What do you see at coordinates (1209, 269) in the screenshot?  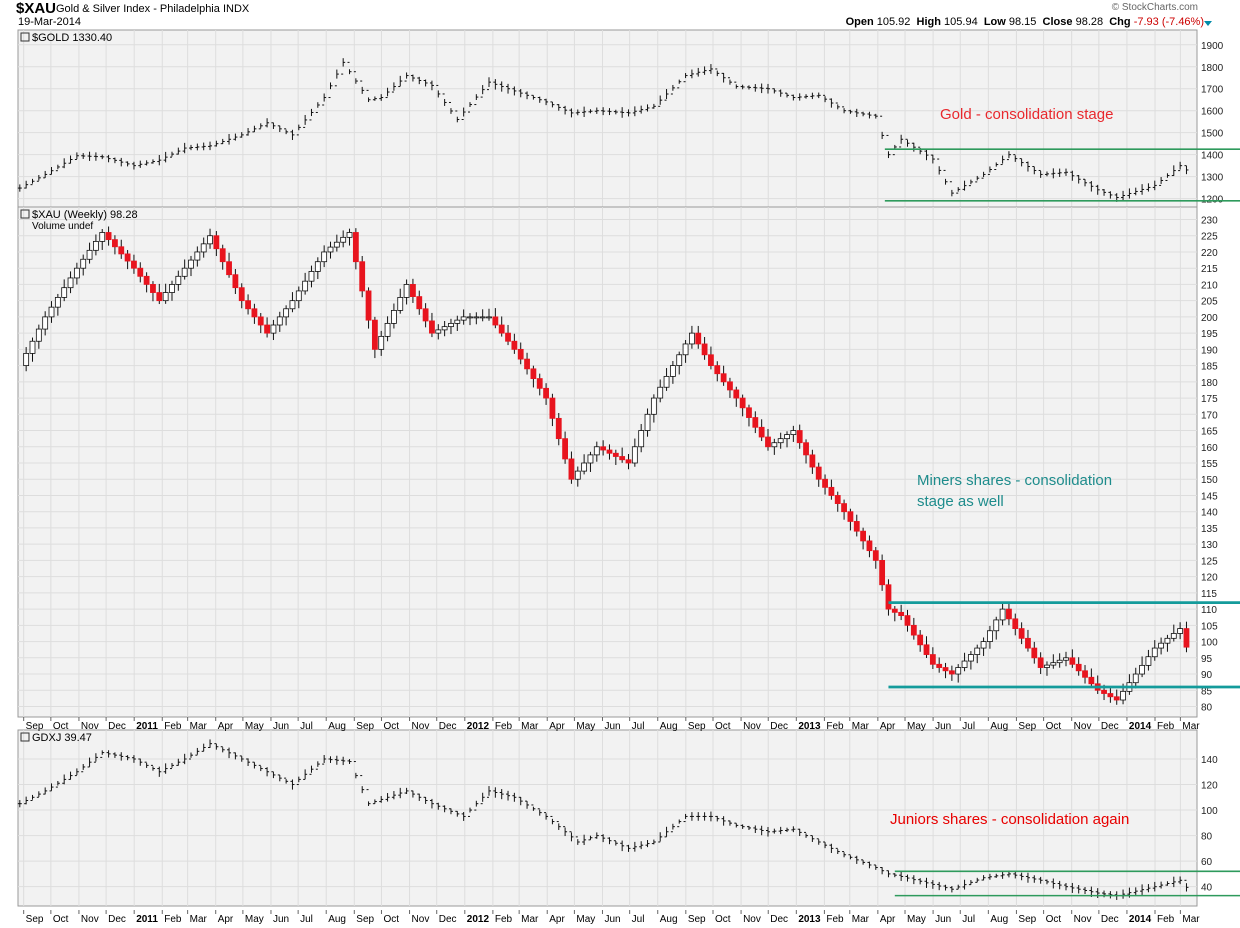 I see `y-tick-label: 215` at bounding box center [1209, 269].